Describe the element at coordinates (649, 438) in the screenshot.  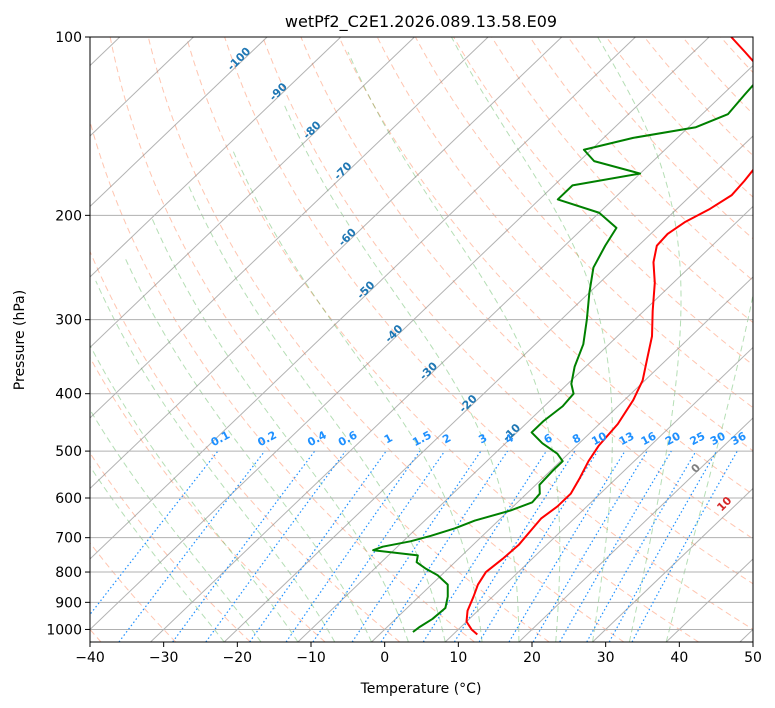
I see `mixing-ratio-label: 16` at that location.